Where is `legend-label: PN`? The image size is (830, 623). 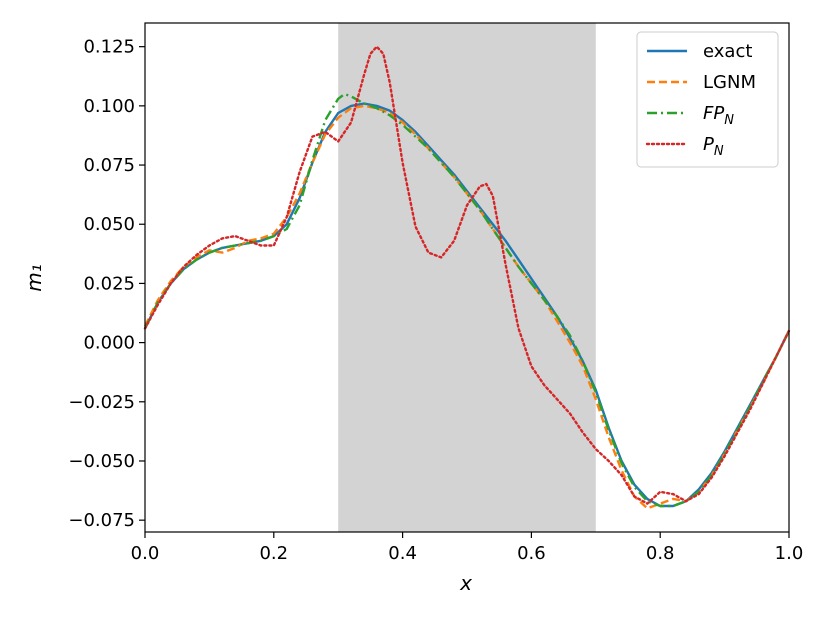
legend-label: PN is located at coordinates (713, 146).